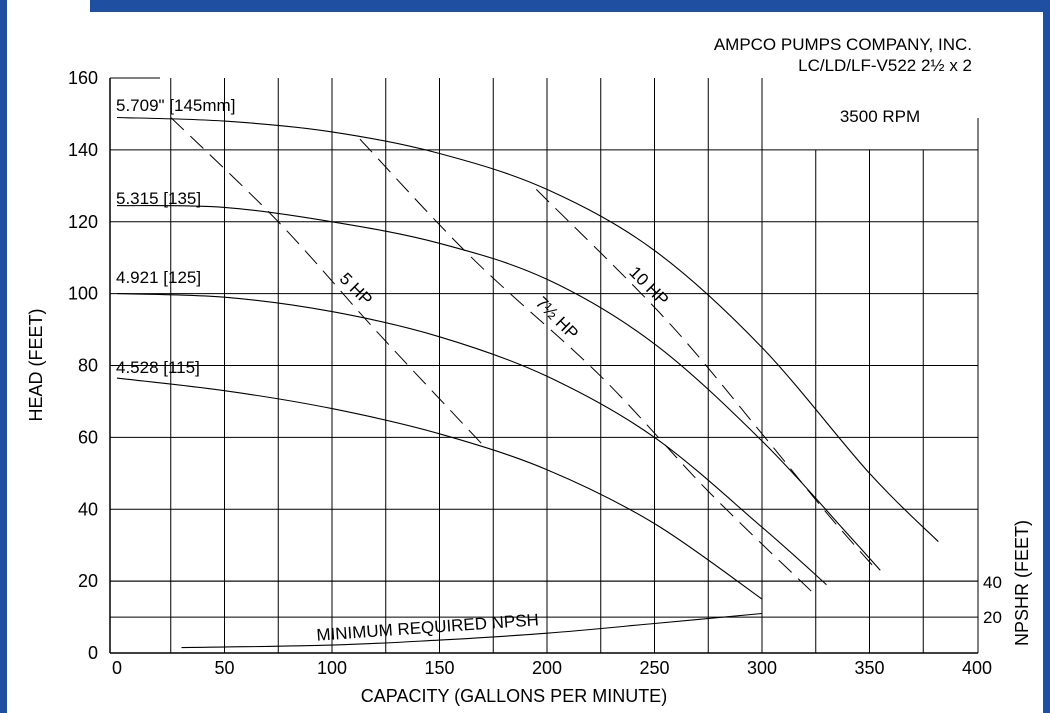 This screenshot has height=713, width=1050. What do you see at coordinates (83, 150) in the screenshot?
I see `y-tick-label: 140` at bounding box center [83, 150].